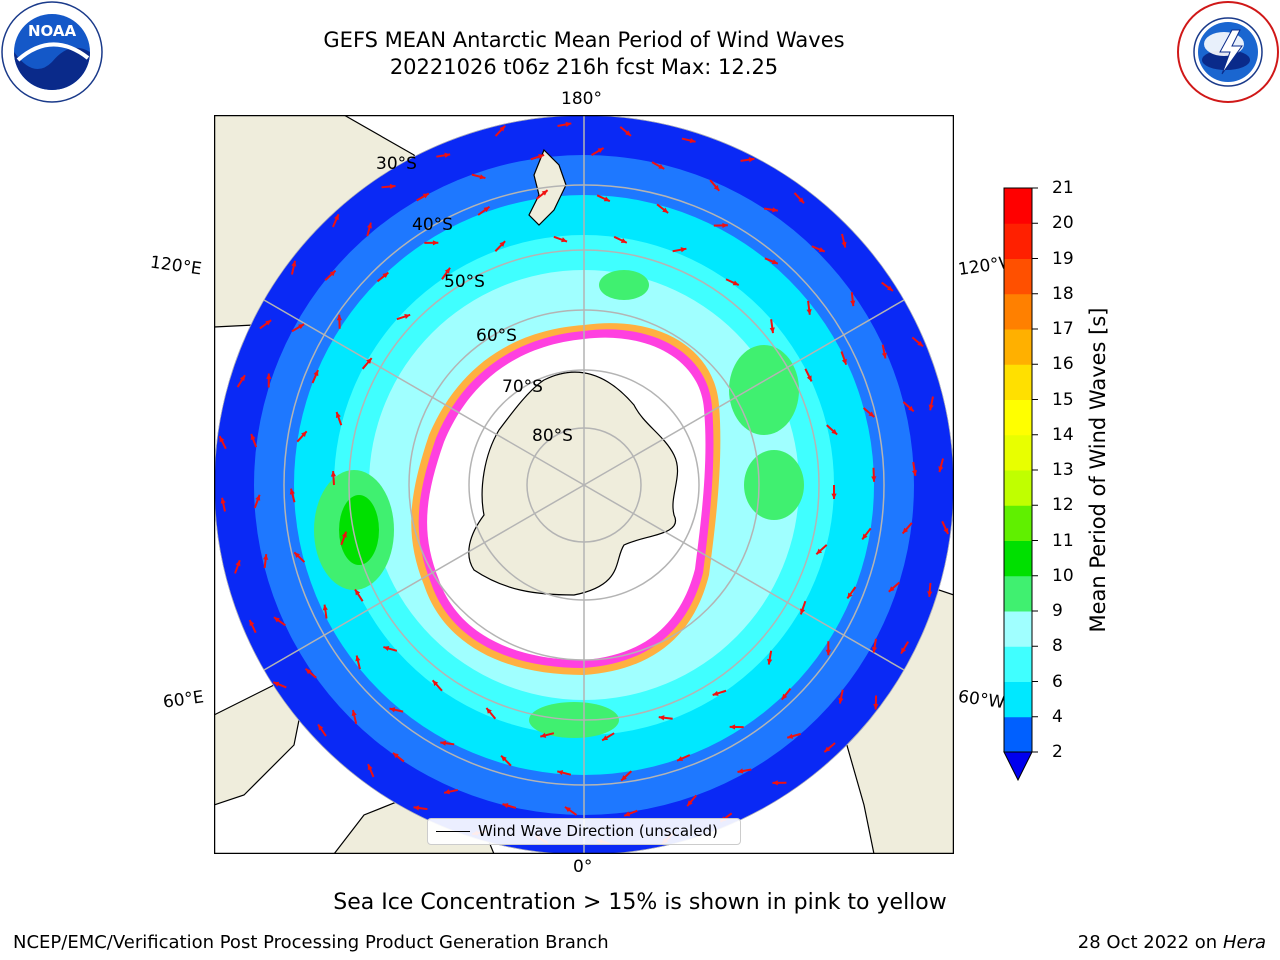 This screenshot has width=1280, height=960. What do you see at coordinates (1063, 470) in the screenshot?
I see `colorbar-tick-label: 13` at bounding box center [1063, 470].